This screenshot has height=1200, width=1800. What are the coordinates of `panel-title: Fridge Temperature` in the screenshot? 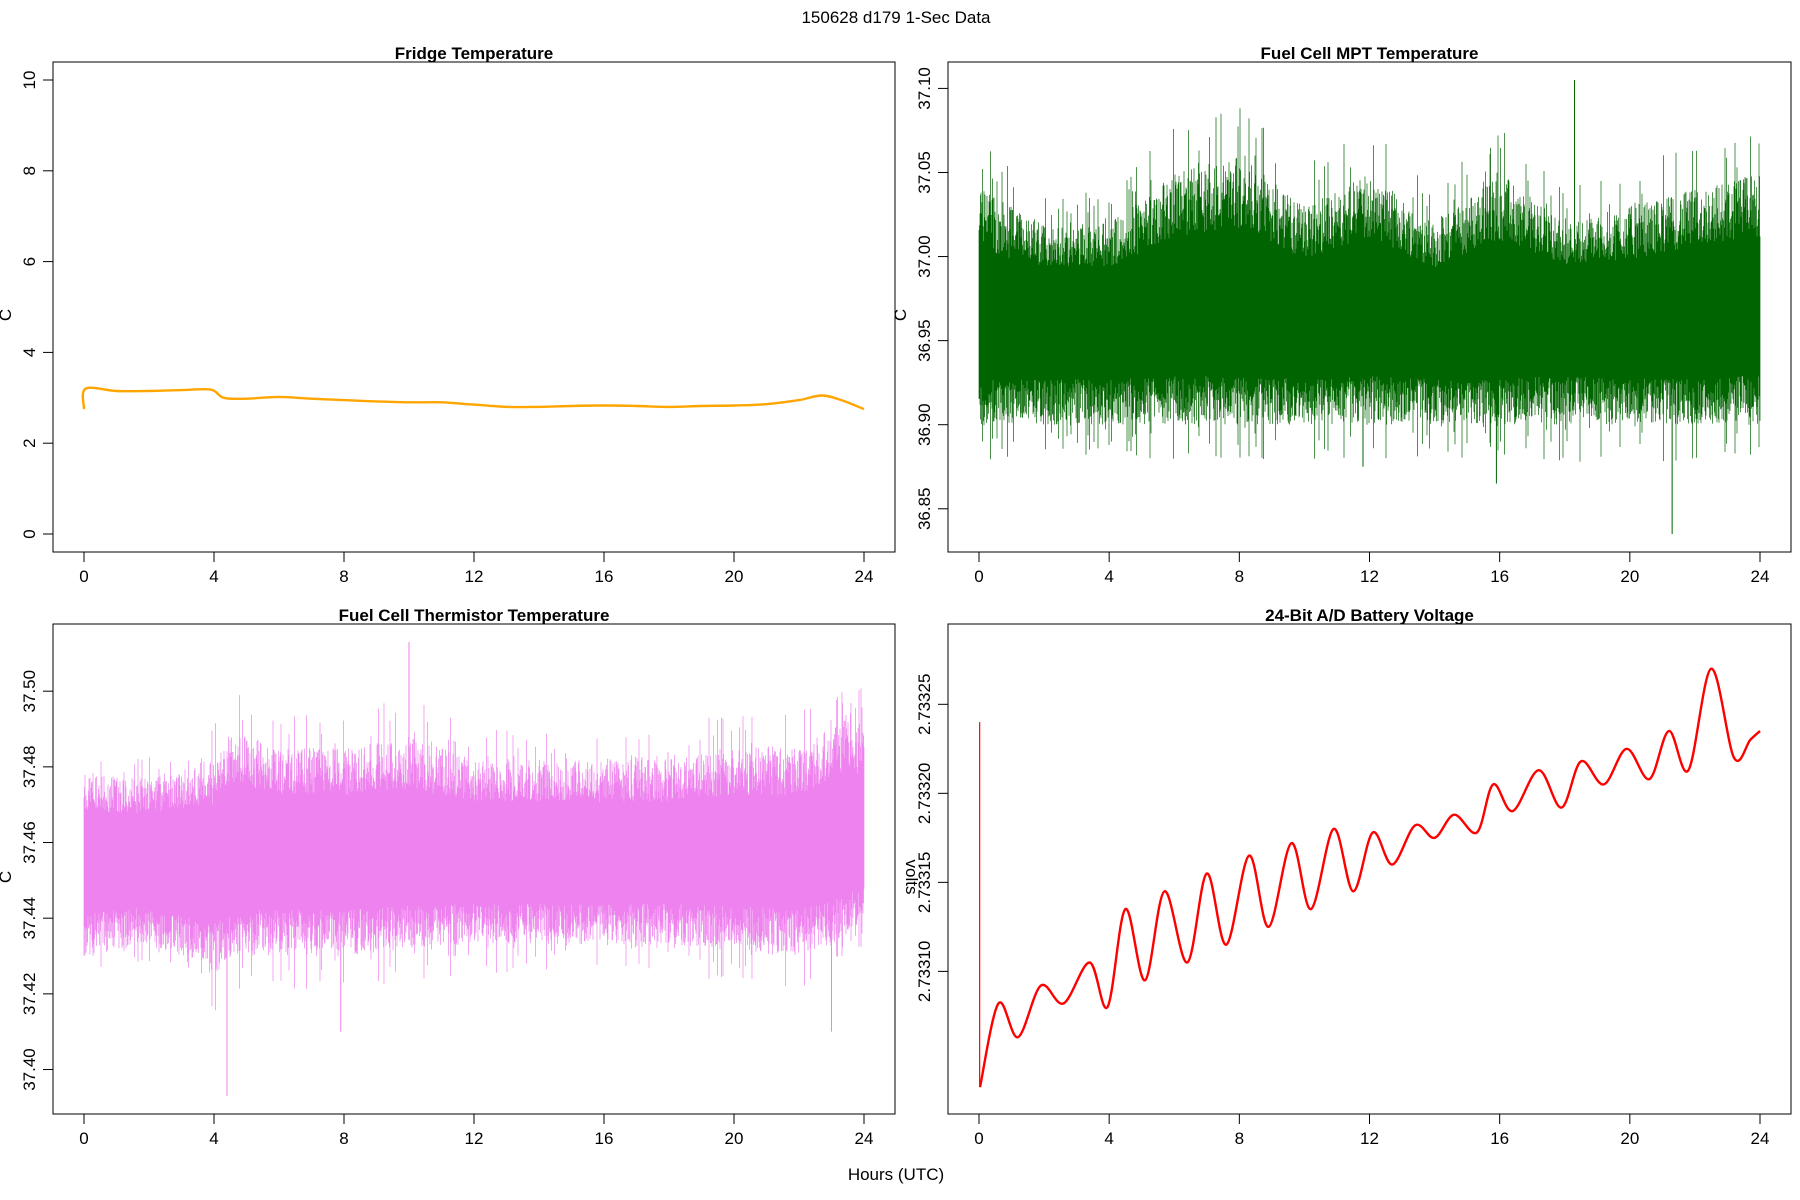 It's located at (474, 53).